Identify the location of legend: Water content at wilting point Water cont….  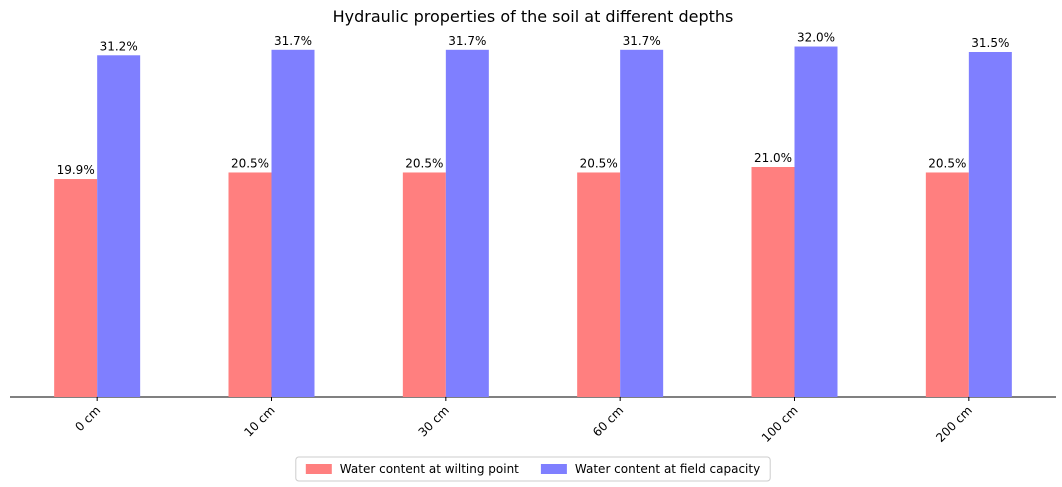
(533, 469).